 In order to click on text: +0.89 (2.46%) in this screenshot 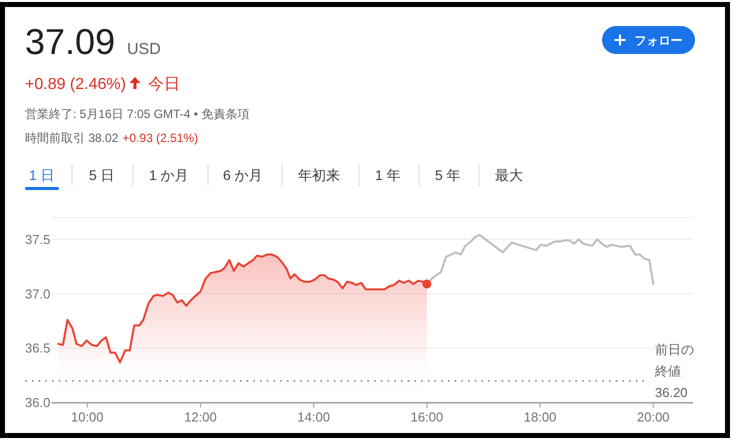, I will do `click(75, 84)`.